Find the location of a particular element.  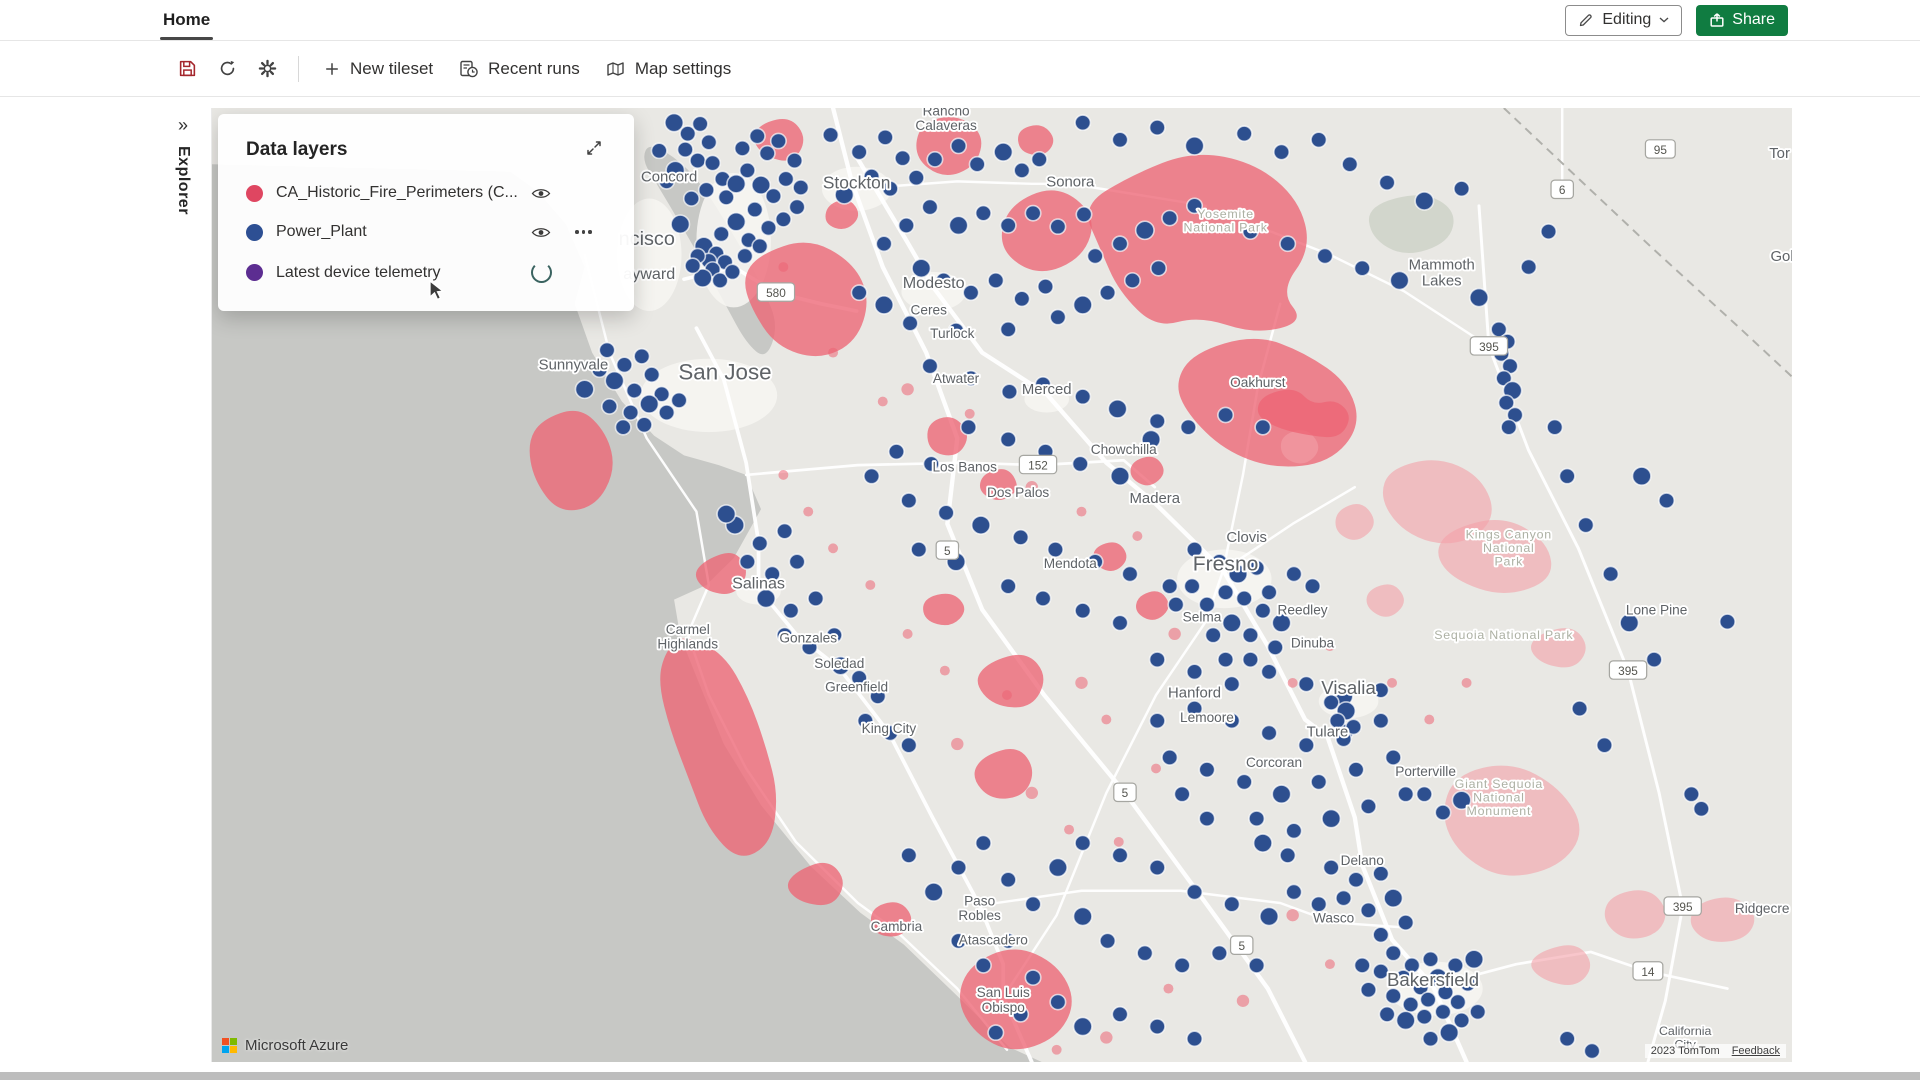

svg-text: 14 is located at coordinates (1648, 972).